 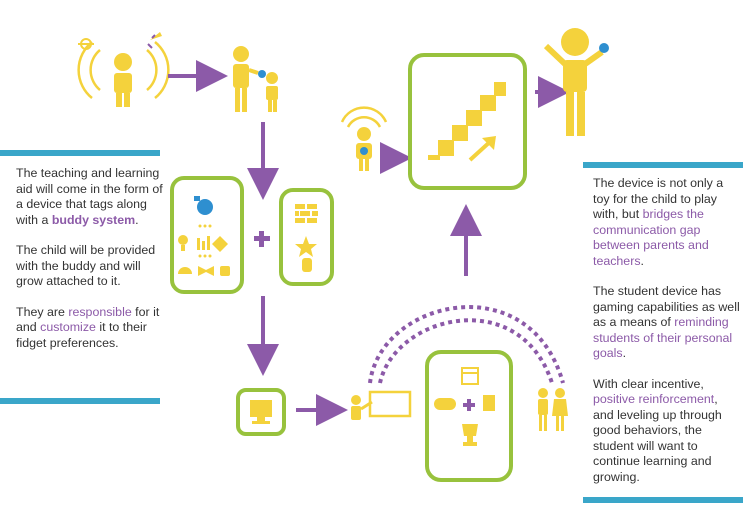 I want to click on parents-icon, so click(x=553, y=409).